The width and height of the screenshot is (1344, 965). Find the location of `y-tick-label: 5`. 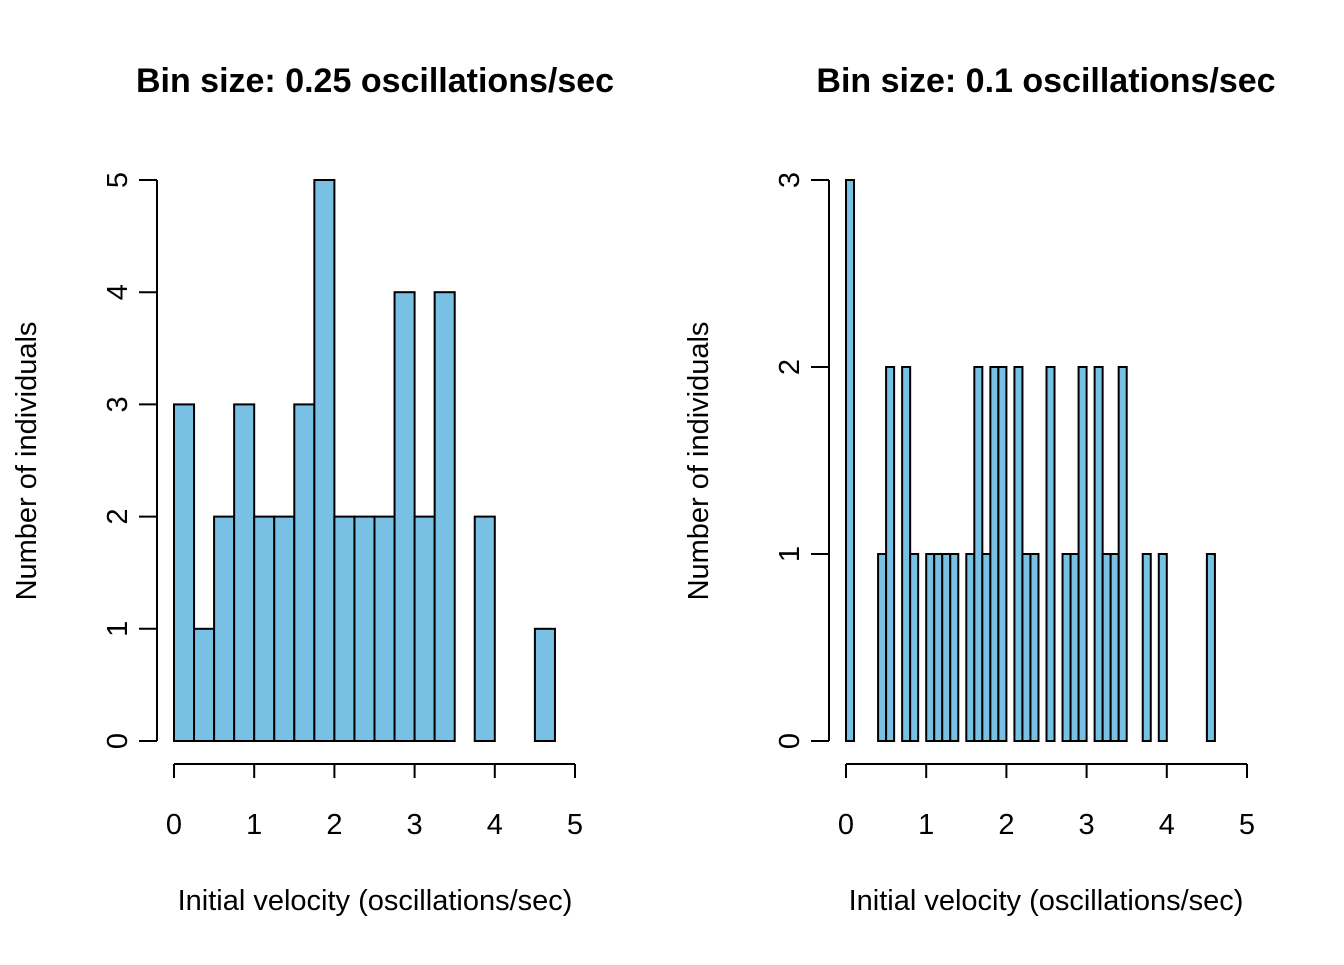

y-tick-label: 5 is located at coordinates (118, 180).